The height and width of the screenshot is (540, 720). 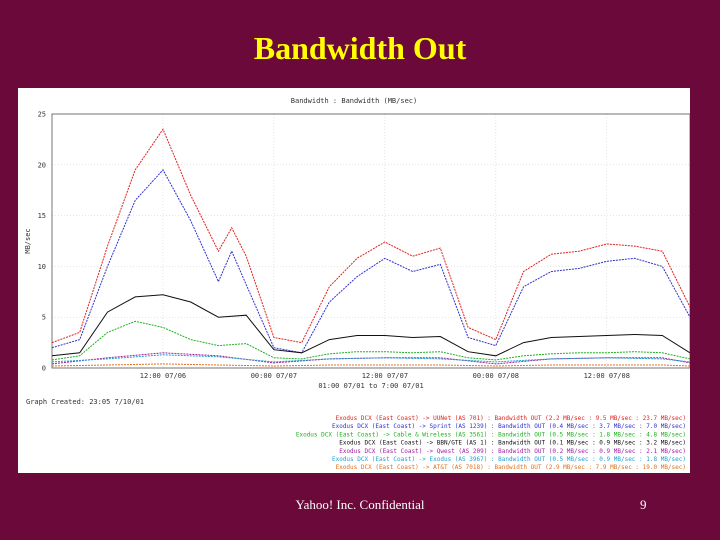 What do you see at coordinates (85, 402) in the screenshot?
I see `graph-created-label: Graph Created: 23:05 7/10/01` at bounding box center [85, 402].